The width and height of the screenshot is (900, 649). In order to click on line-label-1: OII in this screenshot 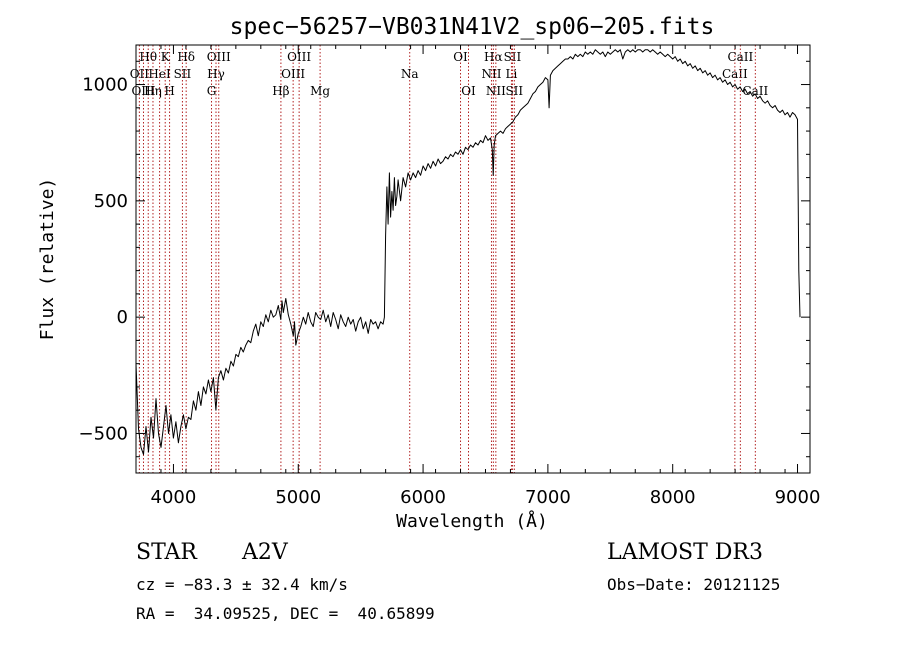, I will do `click(140, 74)`.